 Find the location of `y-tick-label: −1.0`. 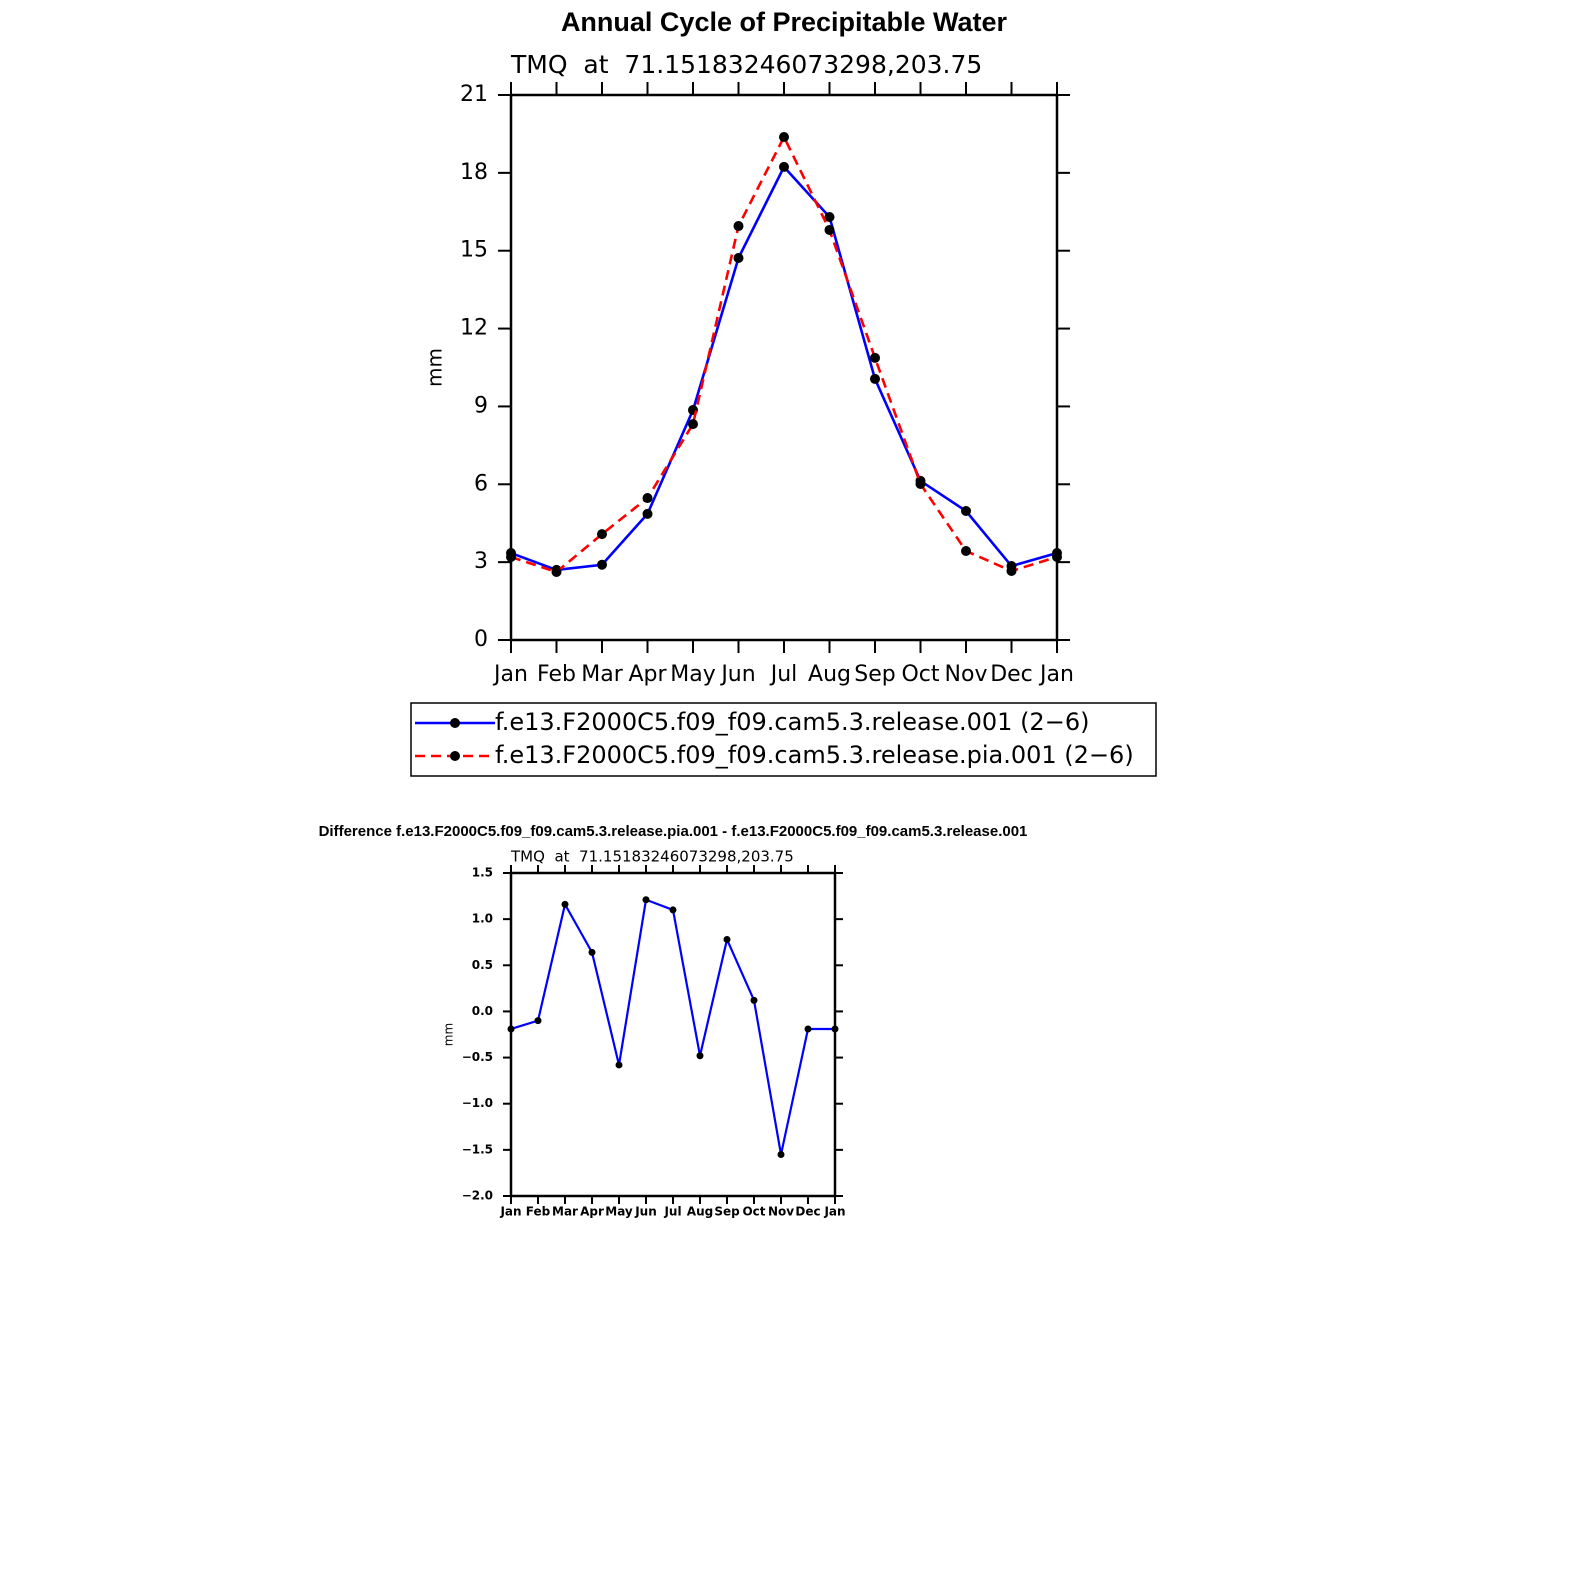

y-tick-label: −1.0 is located at coordinates (477, 1103).